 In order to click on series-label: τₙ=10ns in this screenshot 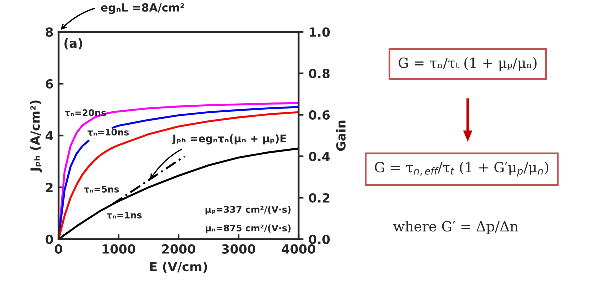, I will do `click(108, 132)`.